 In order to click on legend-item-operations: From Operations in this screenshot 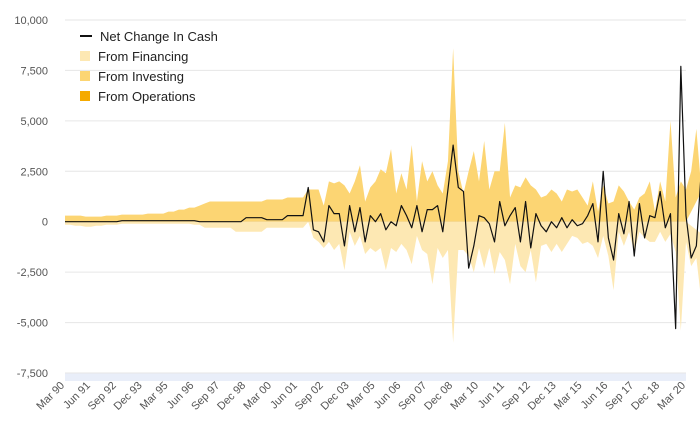, I will do `click(149, 96)`.